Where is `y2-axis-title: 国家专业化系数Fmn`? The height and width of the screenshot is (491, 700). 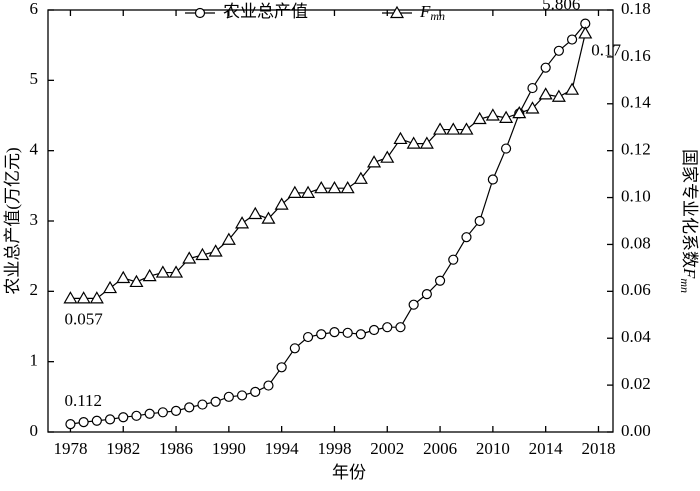
y2-axis-title: 国家专业化系数Fmn is located at coordinates (688, 221).